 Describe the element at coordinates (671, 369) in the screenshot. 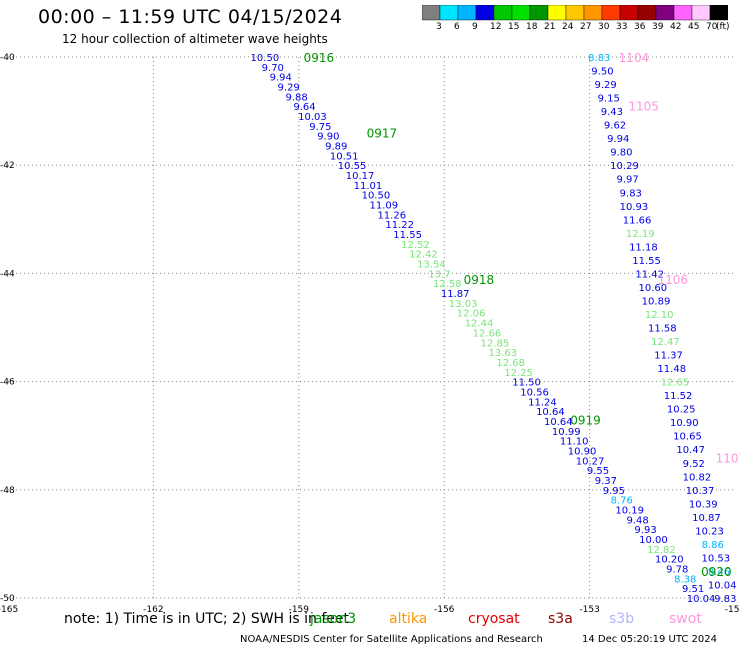

I see `wave-height-label: 11.48` at that location.